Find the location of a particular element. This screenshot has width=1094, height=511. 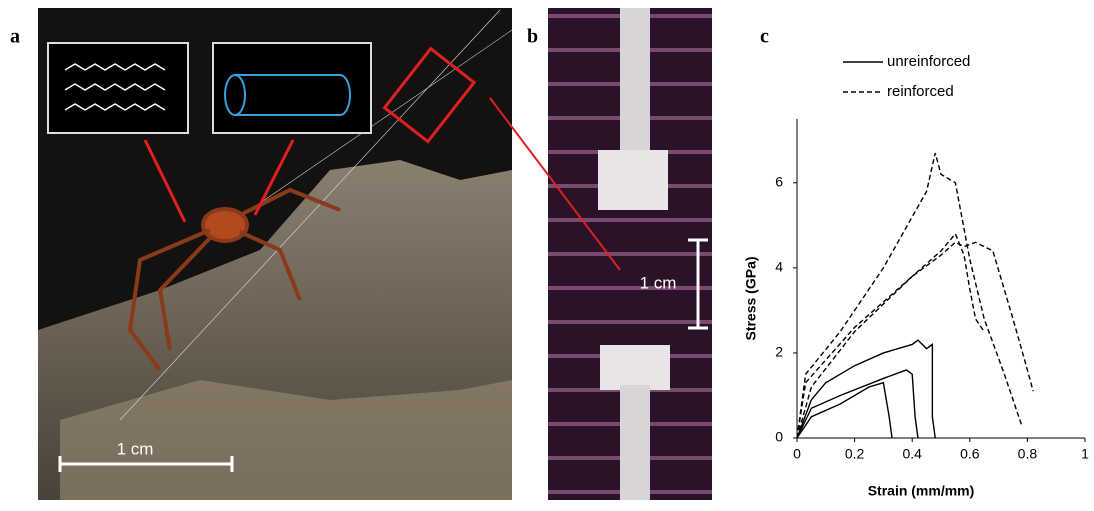

y-tick-label: 6 is located at coordinates (779, 182).